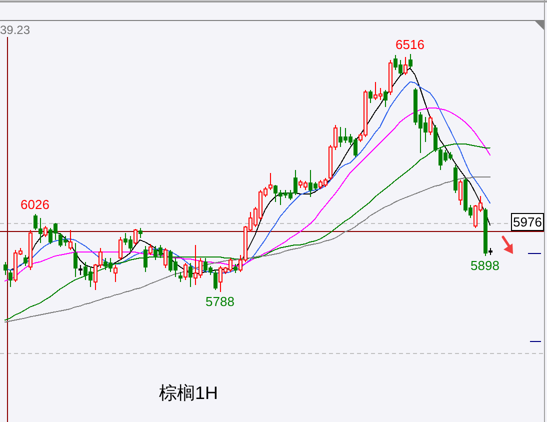 The image size is (547, 422). I want to click on annotation: 6026, so click(35, 204).